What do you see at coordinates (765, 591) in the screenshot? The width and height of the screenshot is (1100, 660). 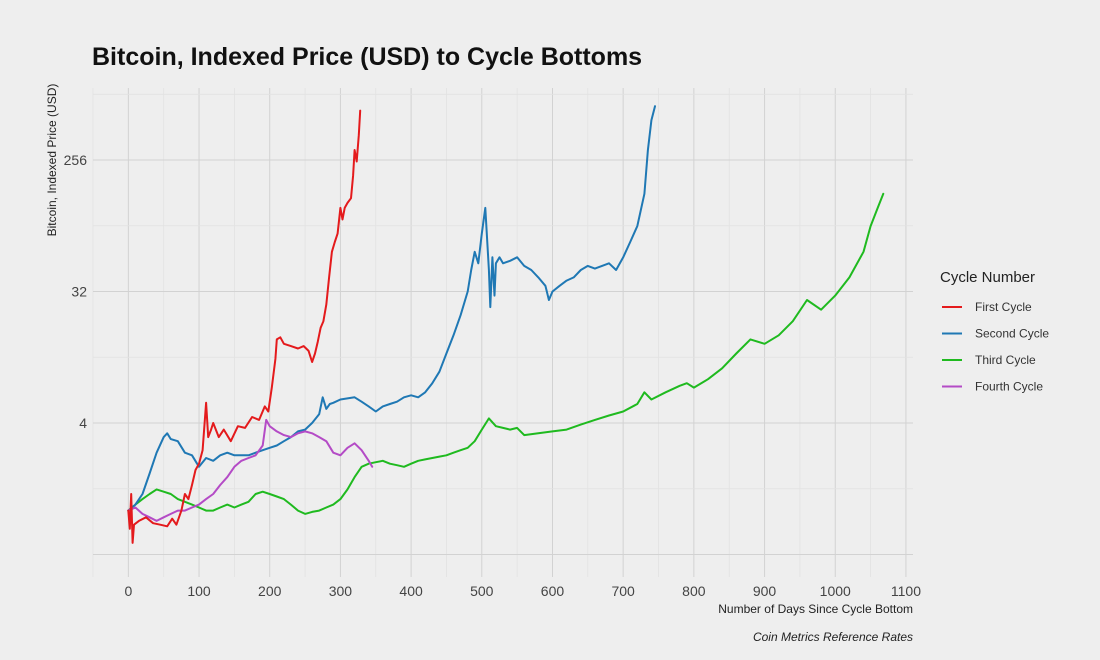 I see `x-tick-label: 900` at bounding box center [765, 591].